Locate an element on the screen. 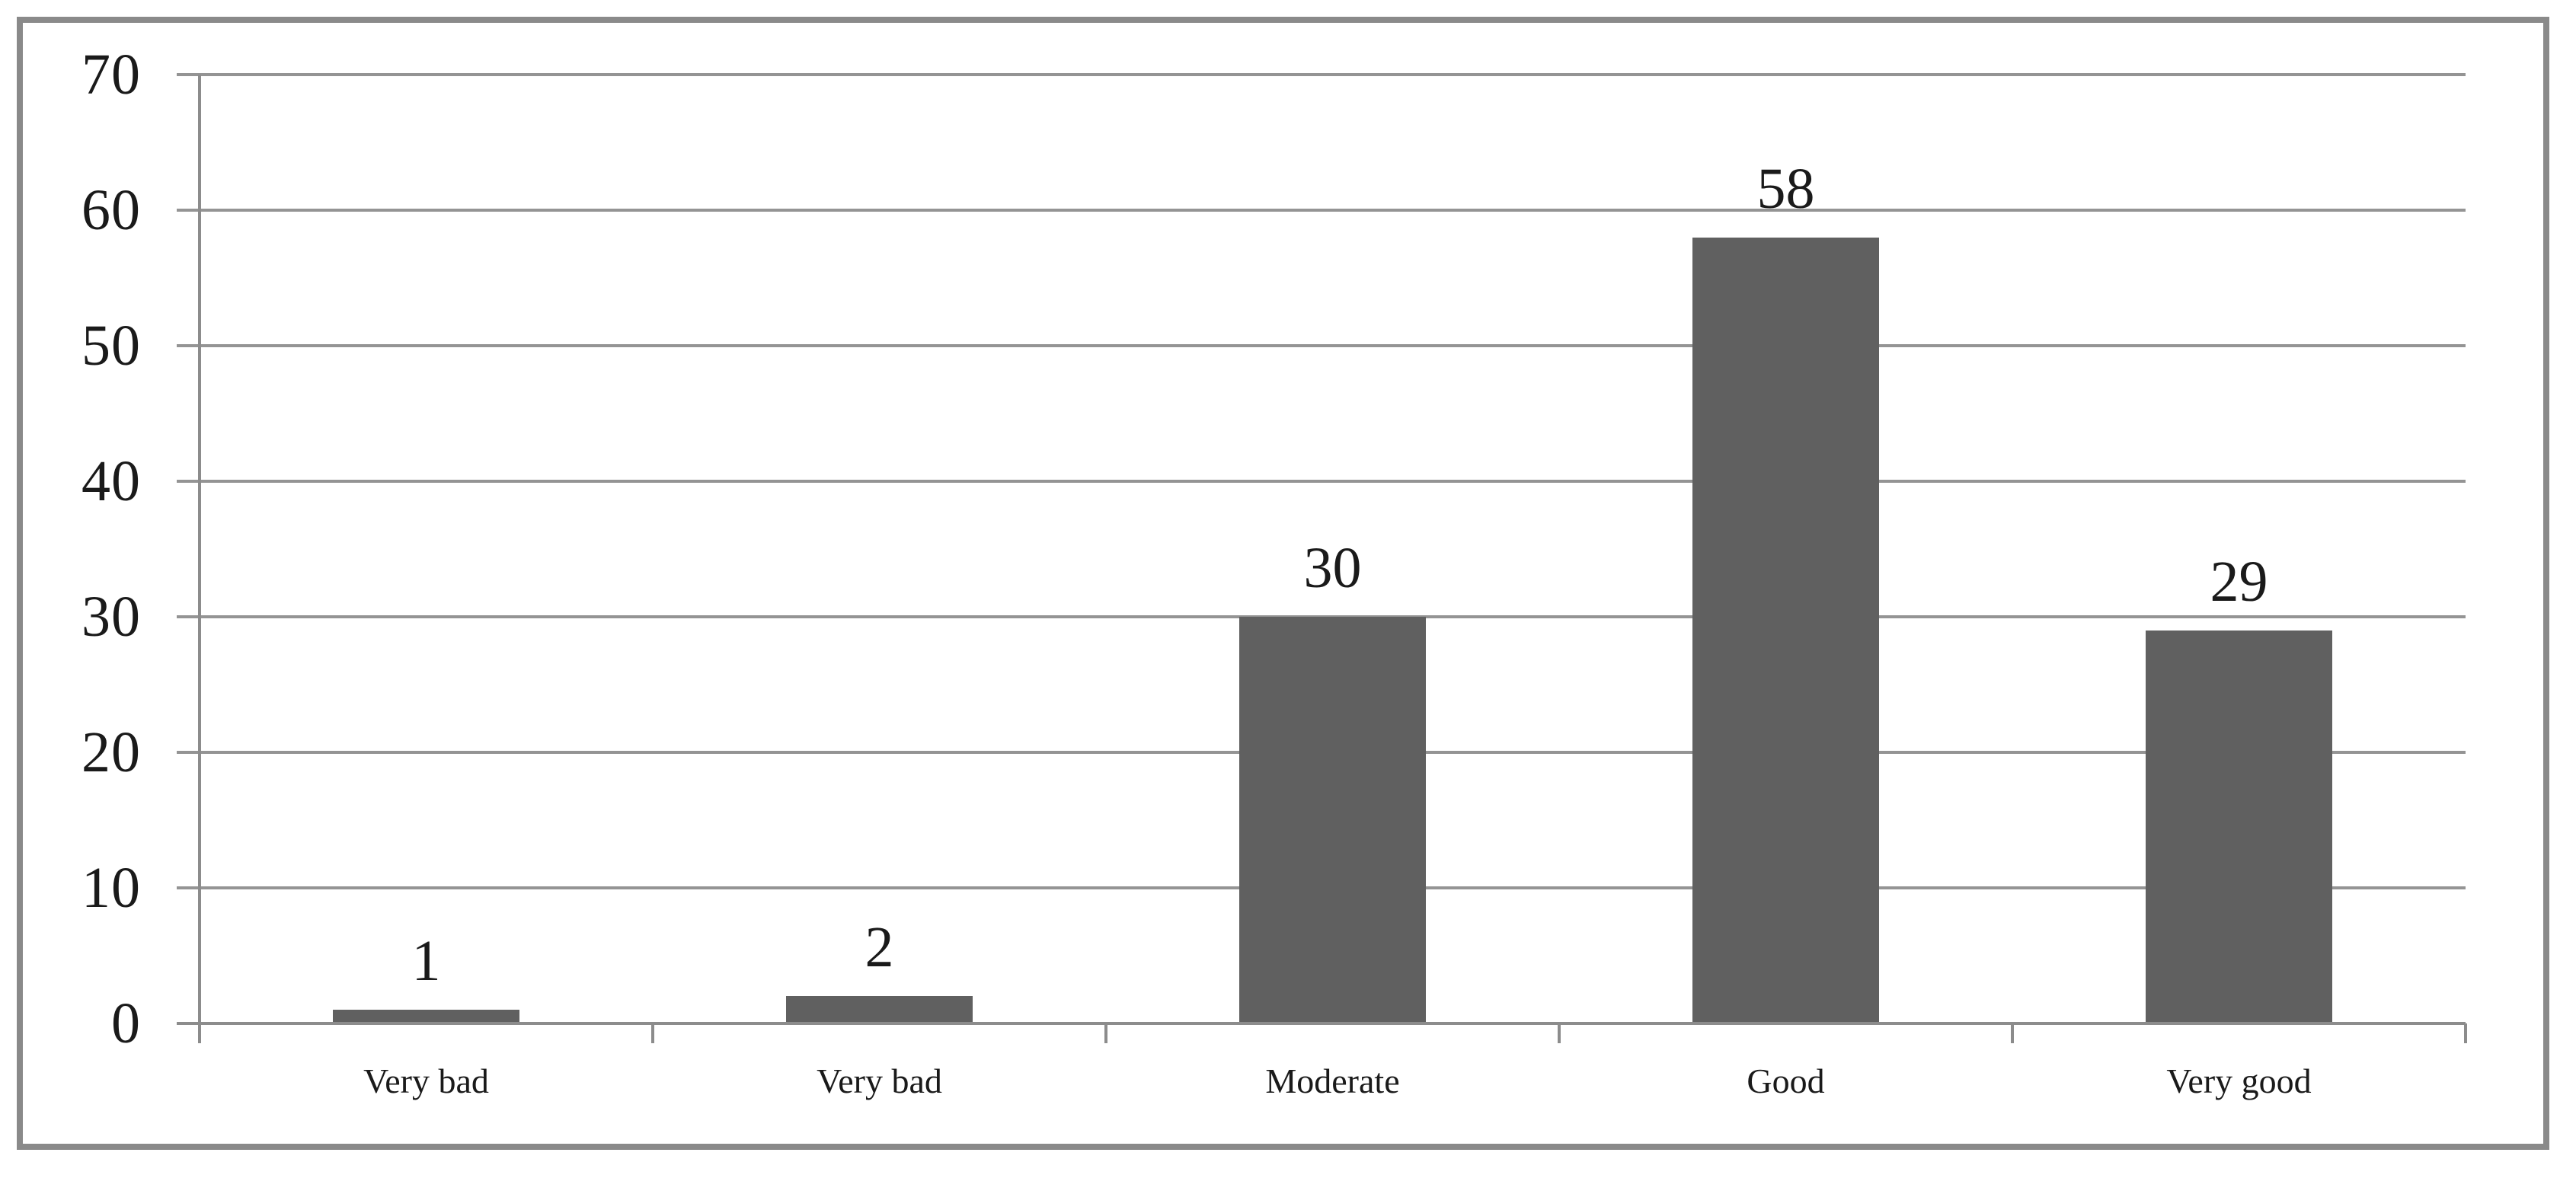  x-axis-line is located at coordinates (1321, 1023).